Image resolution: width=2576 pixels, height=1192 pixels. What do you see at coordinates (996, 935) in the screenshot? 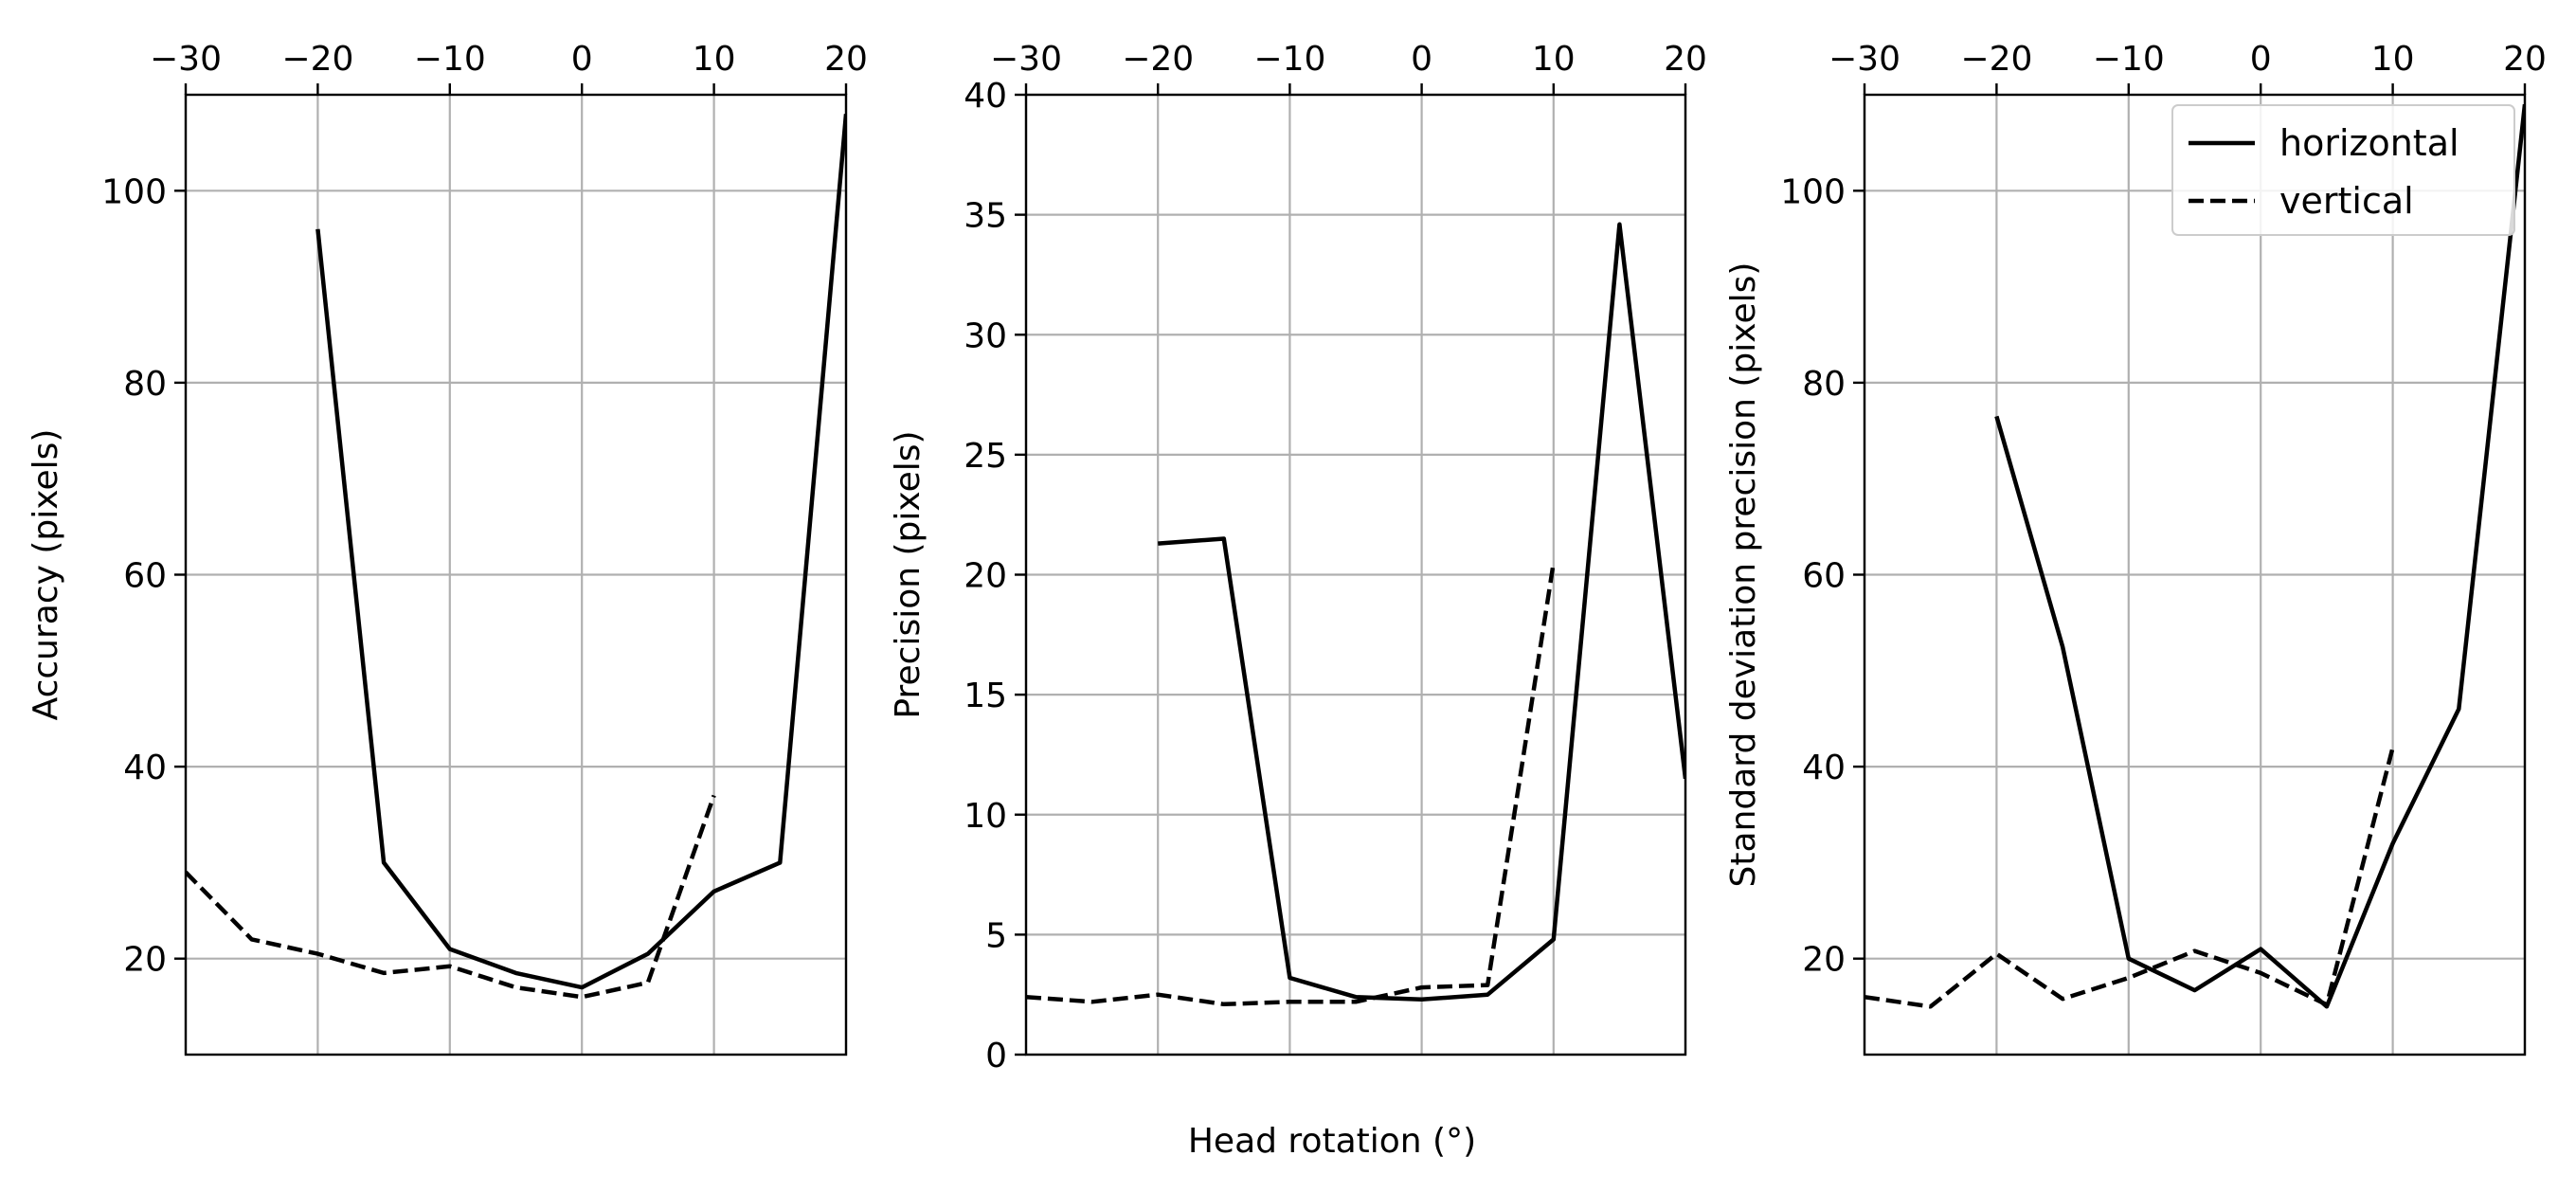
I see `y-tick-label: 5` at bounding box center [996, 935].